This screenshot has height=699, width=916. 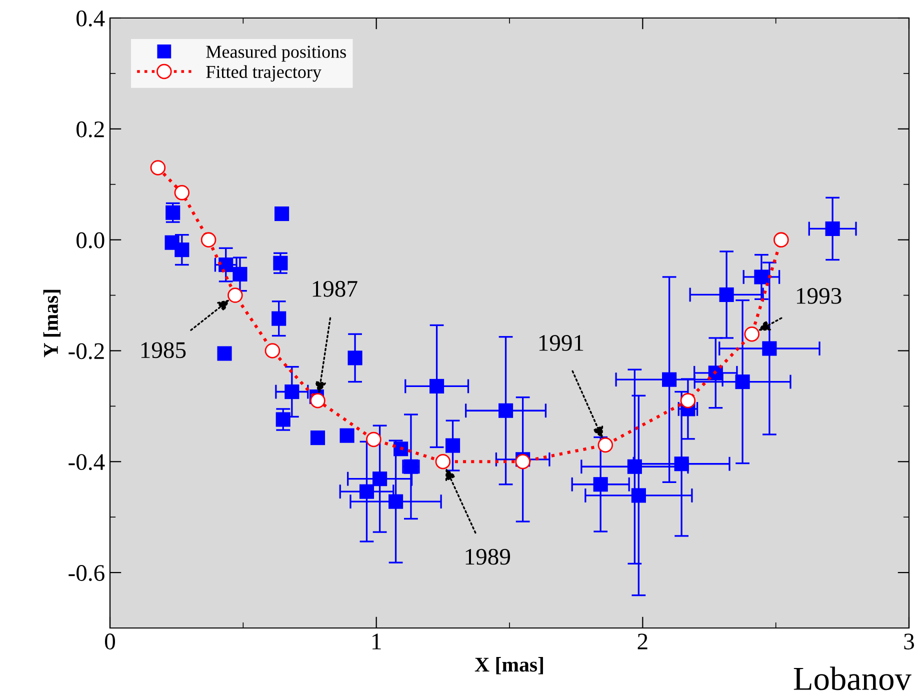 What do you see at coordinates (853, 678) in the screenshot?
I see `text: Lobanov` at bounding box center [853, 678].